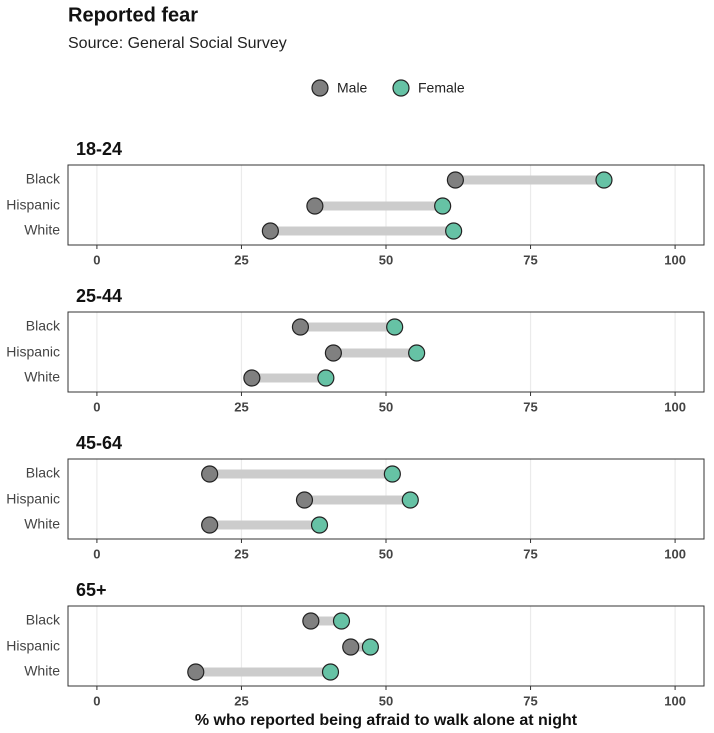 This screenshot has height=733, width=714. What do you see at coordinates (99, 443) in the screenshot?
I see `panel-title: 45-64` at bounding box center [99, 443].